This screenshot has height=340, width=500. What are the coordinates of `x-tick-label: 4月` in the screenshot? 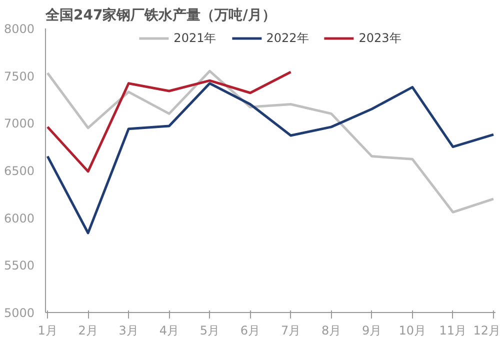 It's located at (169, 331).